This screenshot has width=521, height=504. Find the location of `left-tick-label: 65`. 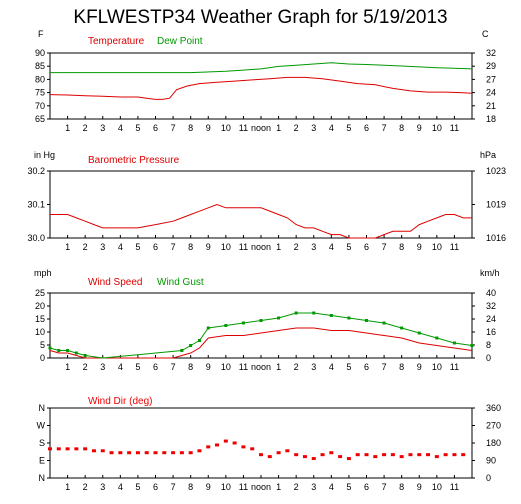

left-tick-label: 65 is located at coordinates (40, 119).